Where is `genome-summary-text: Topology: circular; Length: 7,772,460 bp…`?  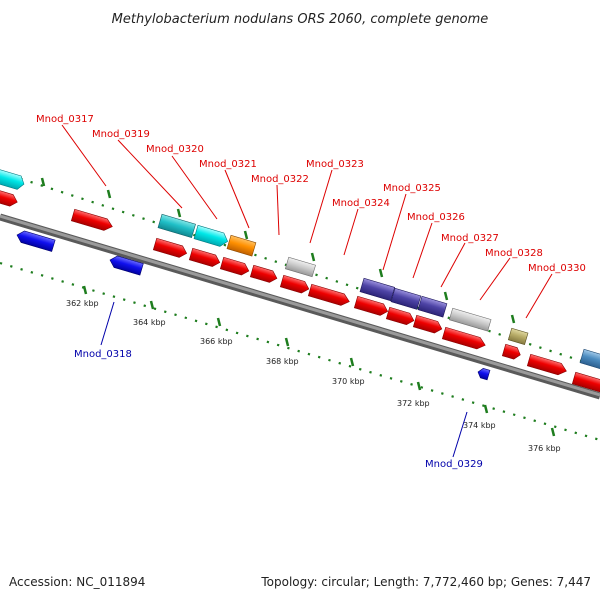
genome-summary-text: Topology: circular; Length: 7,772,460 bp… is located at coordinates (425, 582).